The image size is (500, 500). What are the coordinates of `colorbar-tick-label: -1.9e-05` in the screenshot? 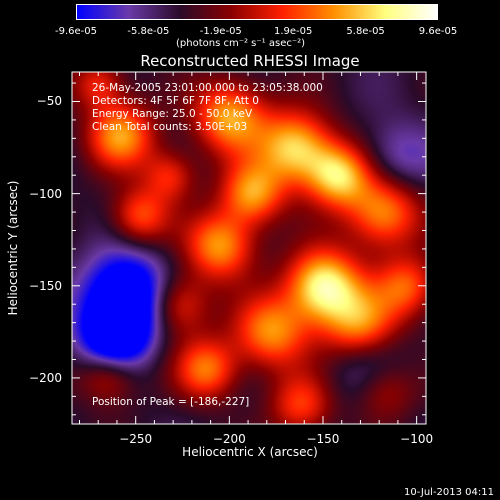 It's located at (220, 31).